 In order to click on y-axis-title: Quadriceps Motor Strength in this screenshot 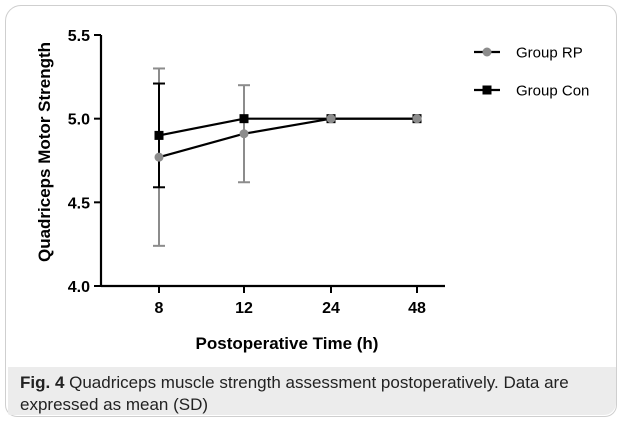, I will do `click(44, 152)`.